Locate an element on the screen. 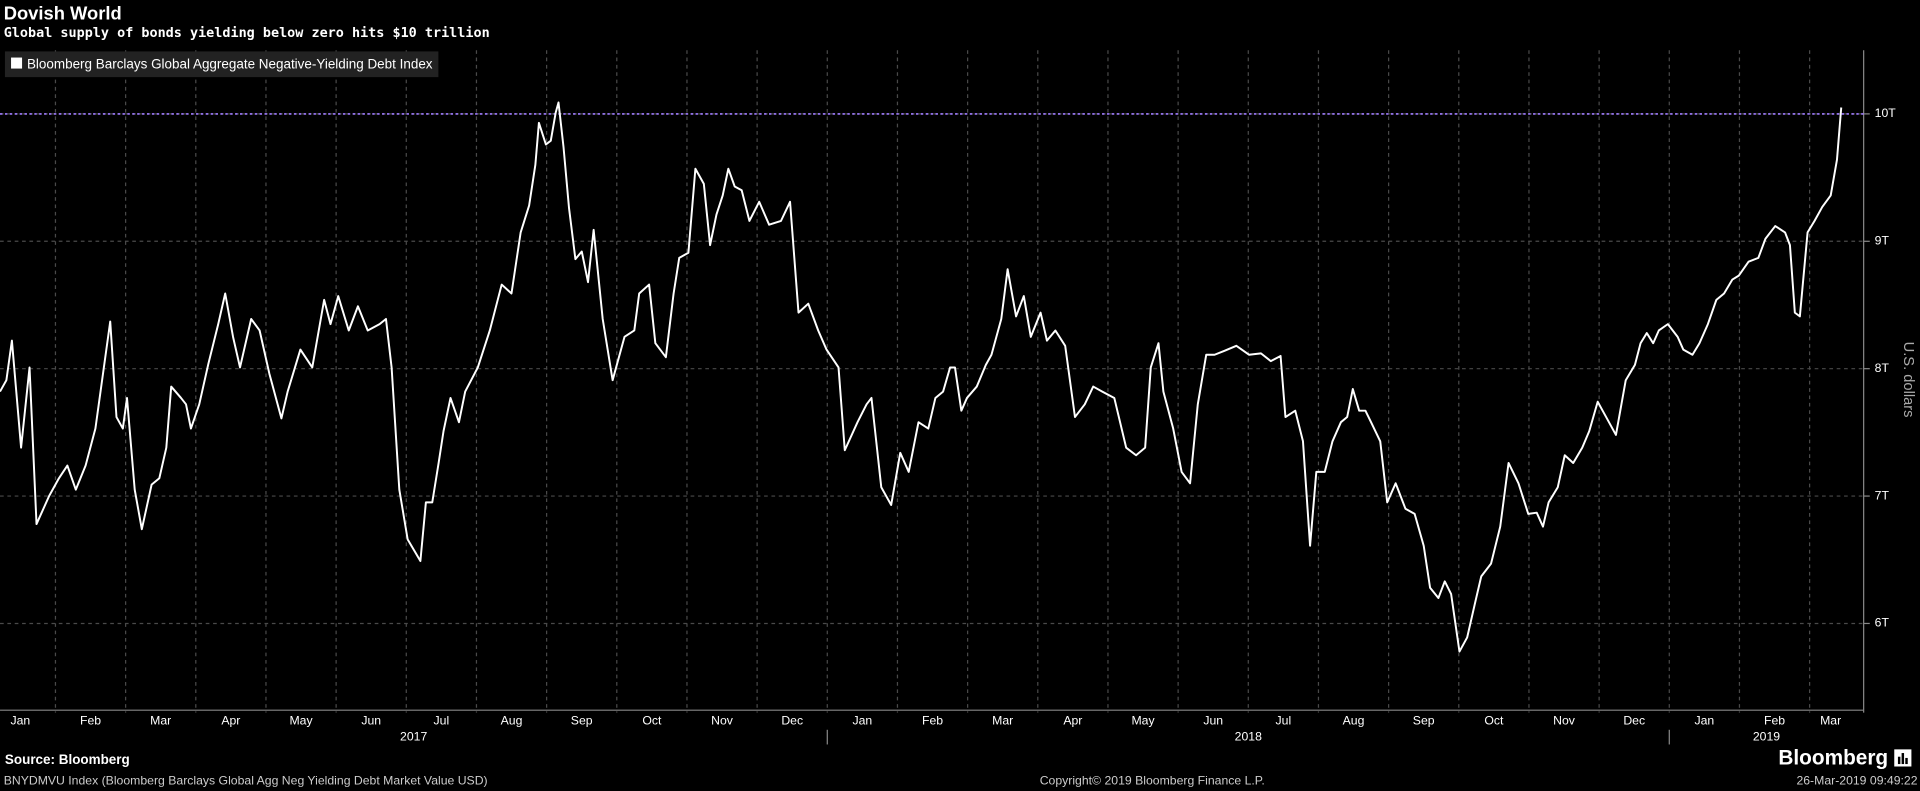 This screenshot has width=1920, height=791. logo-icon is located at coordinates (1903, 758).